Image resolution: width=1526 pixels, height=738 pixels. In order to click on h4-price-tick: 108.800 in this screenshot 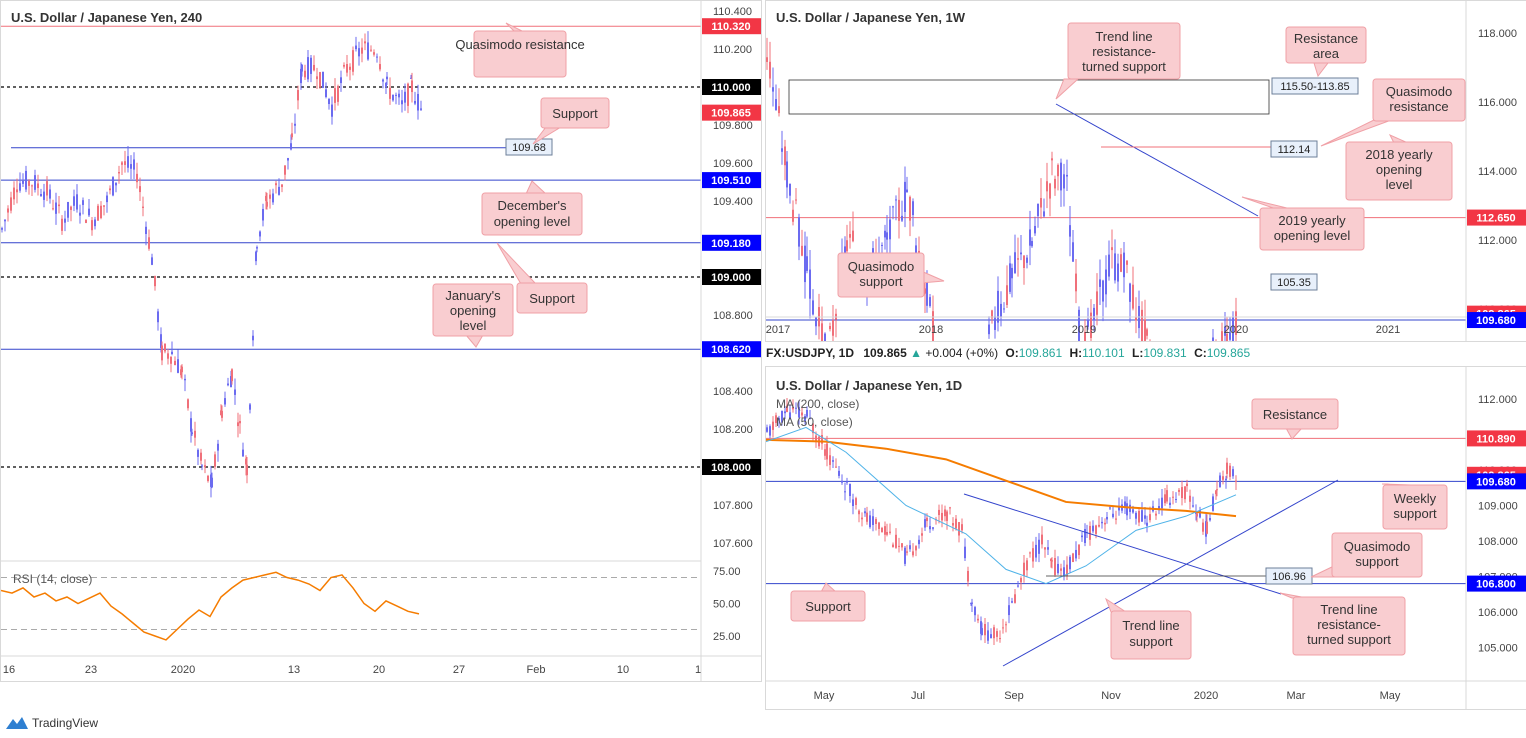, I will do `click(733, 316)`.